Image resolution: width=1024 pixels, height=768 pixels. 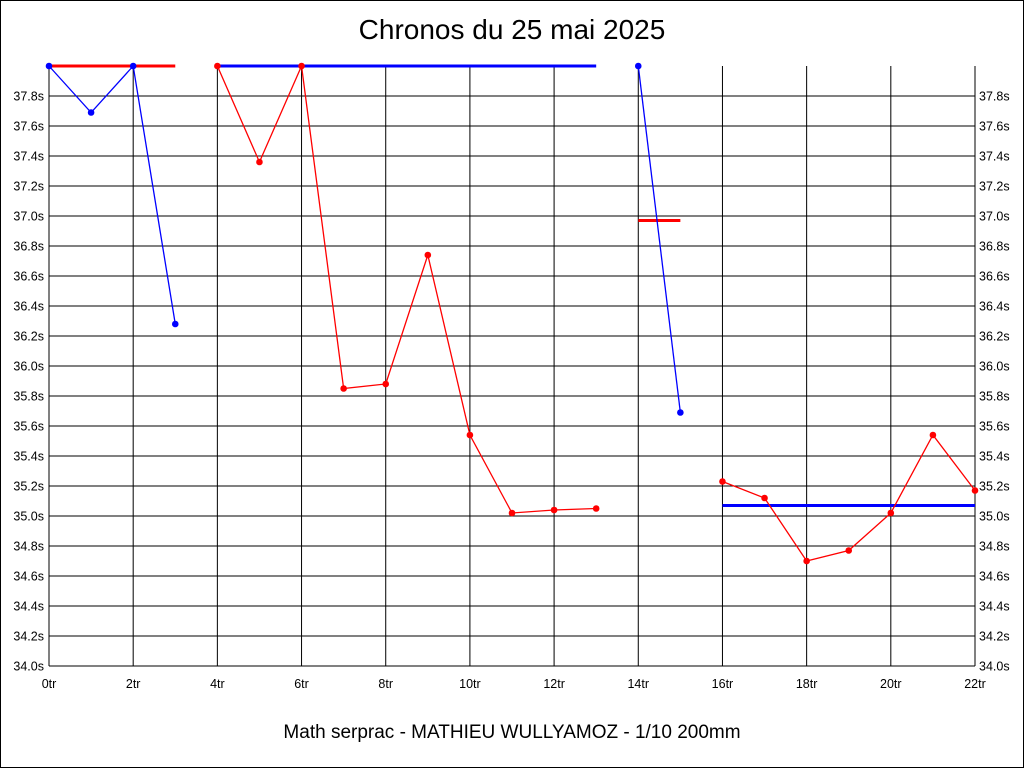 I want to click on y-tick-label: 36.8s, so click(x=28, y=247).